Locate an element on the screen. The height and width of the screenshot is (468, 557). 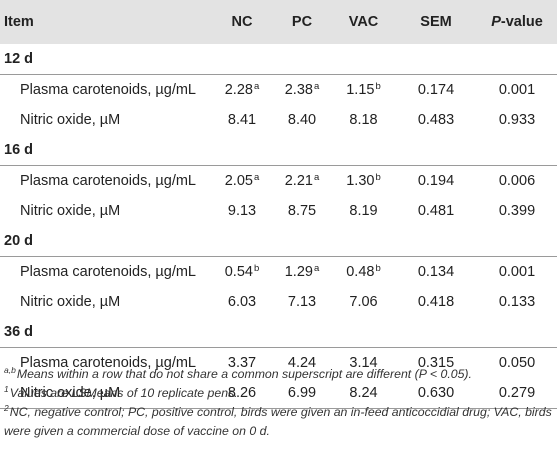
cell-pc: 2.38a is located at coordinates (302, 89).